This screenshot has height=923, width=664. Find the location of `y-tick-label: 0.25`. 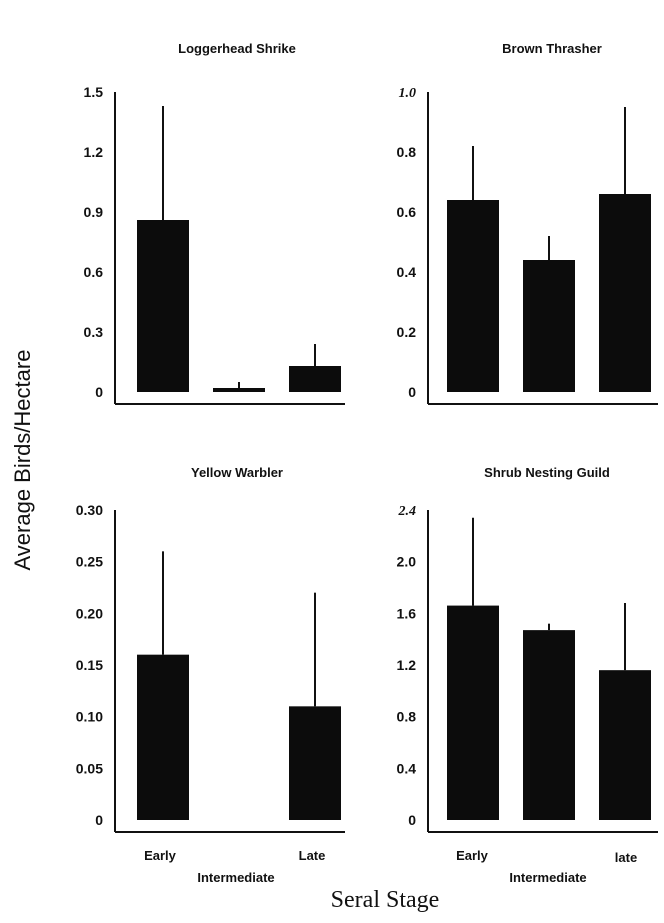

y-tick-label: 0.25 is located at coordinates (89, 562).